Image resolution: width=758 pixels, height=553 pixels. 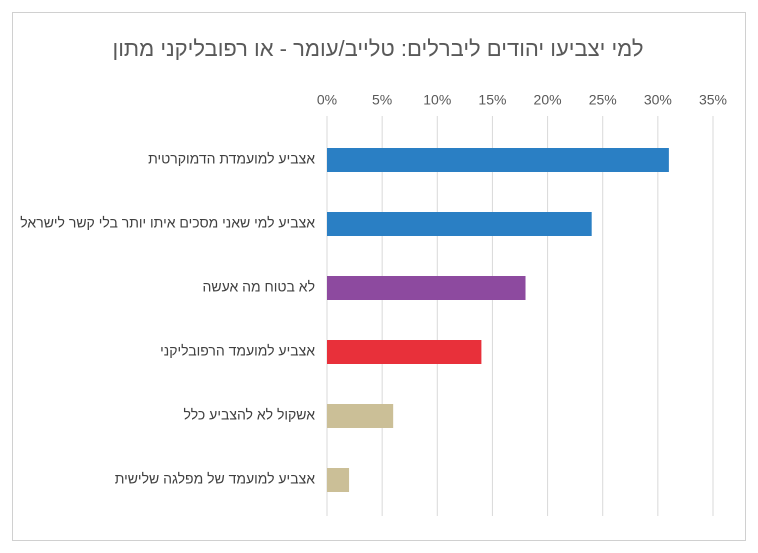 What do you see at coordinates (231, 159) in the screenshot?
I see `category-label: אצביע למועמדת הדמוקרטית` at bounding box center [231, 159].